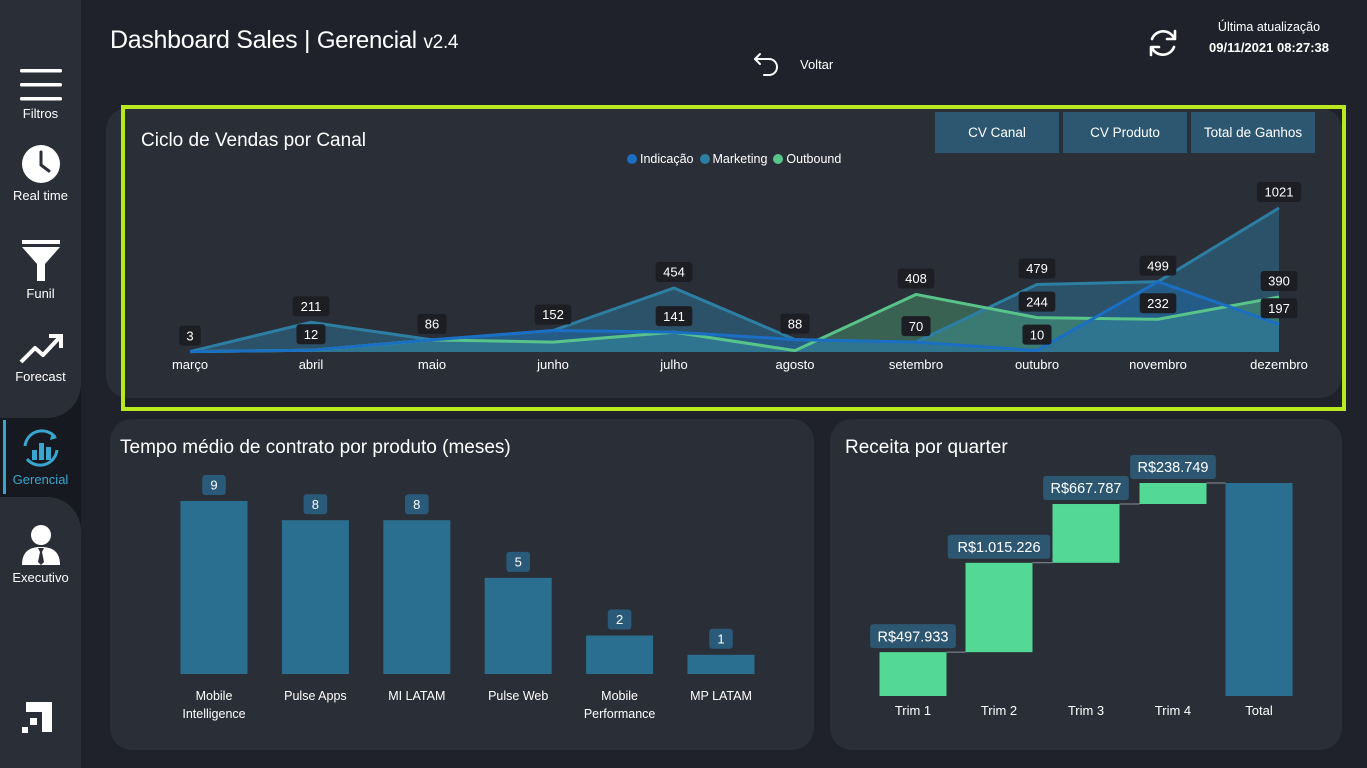 This screenshot has height=768, width=1367. What do you see at coordinates (1279, 364) in the screenshot?
I see `x-tick-label: dezembro` at bounding box center [1279, 364].